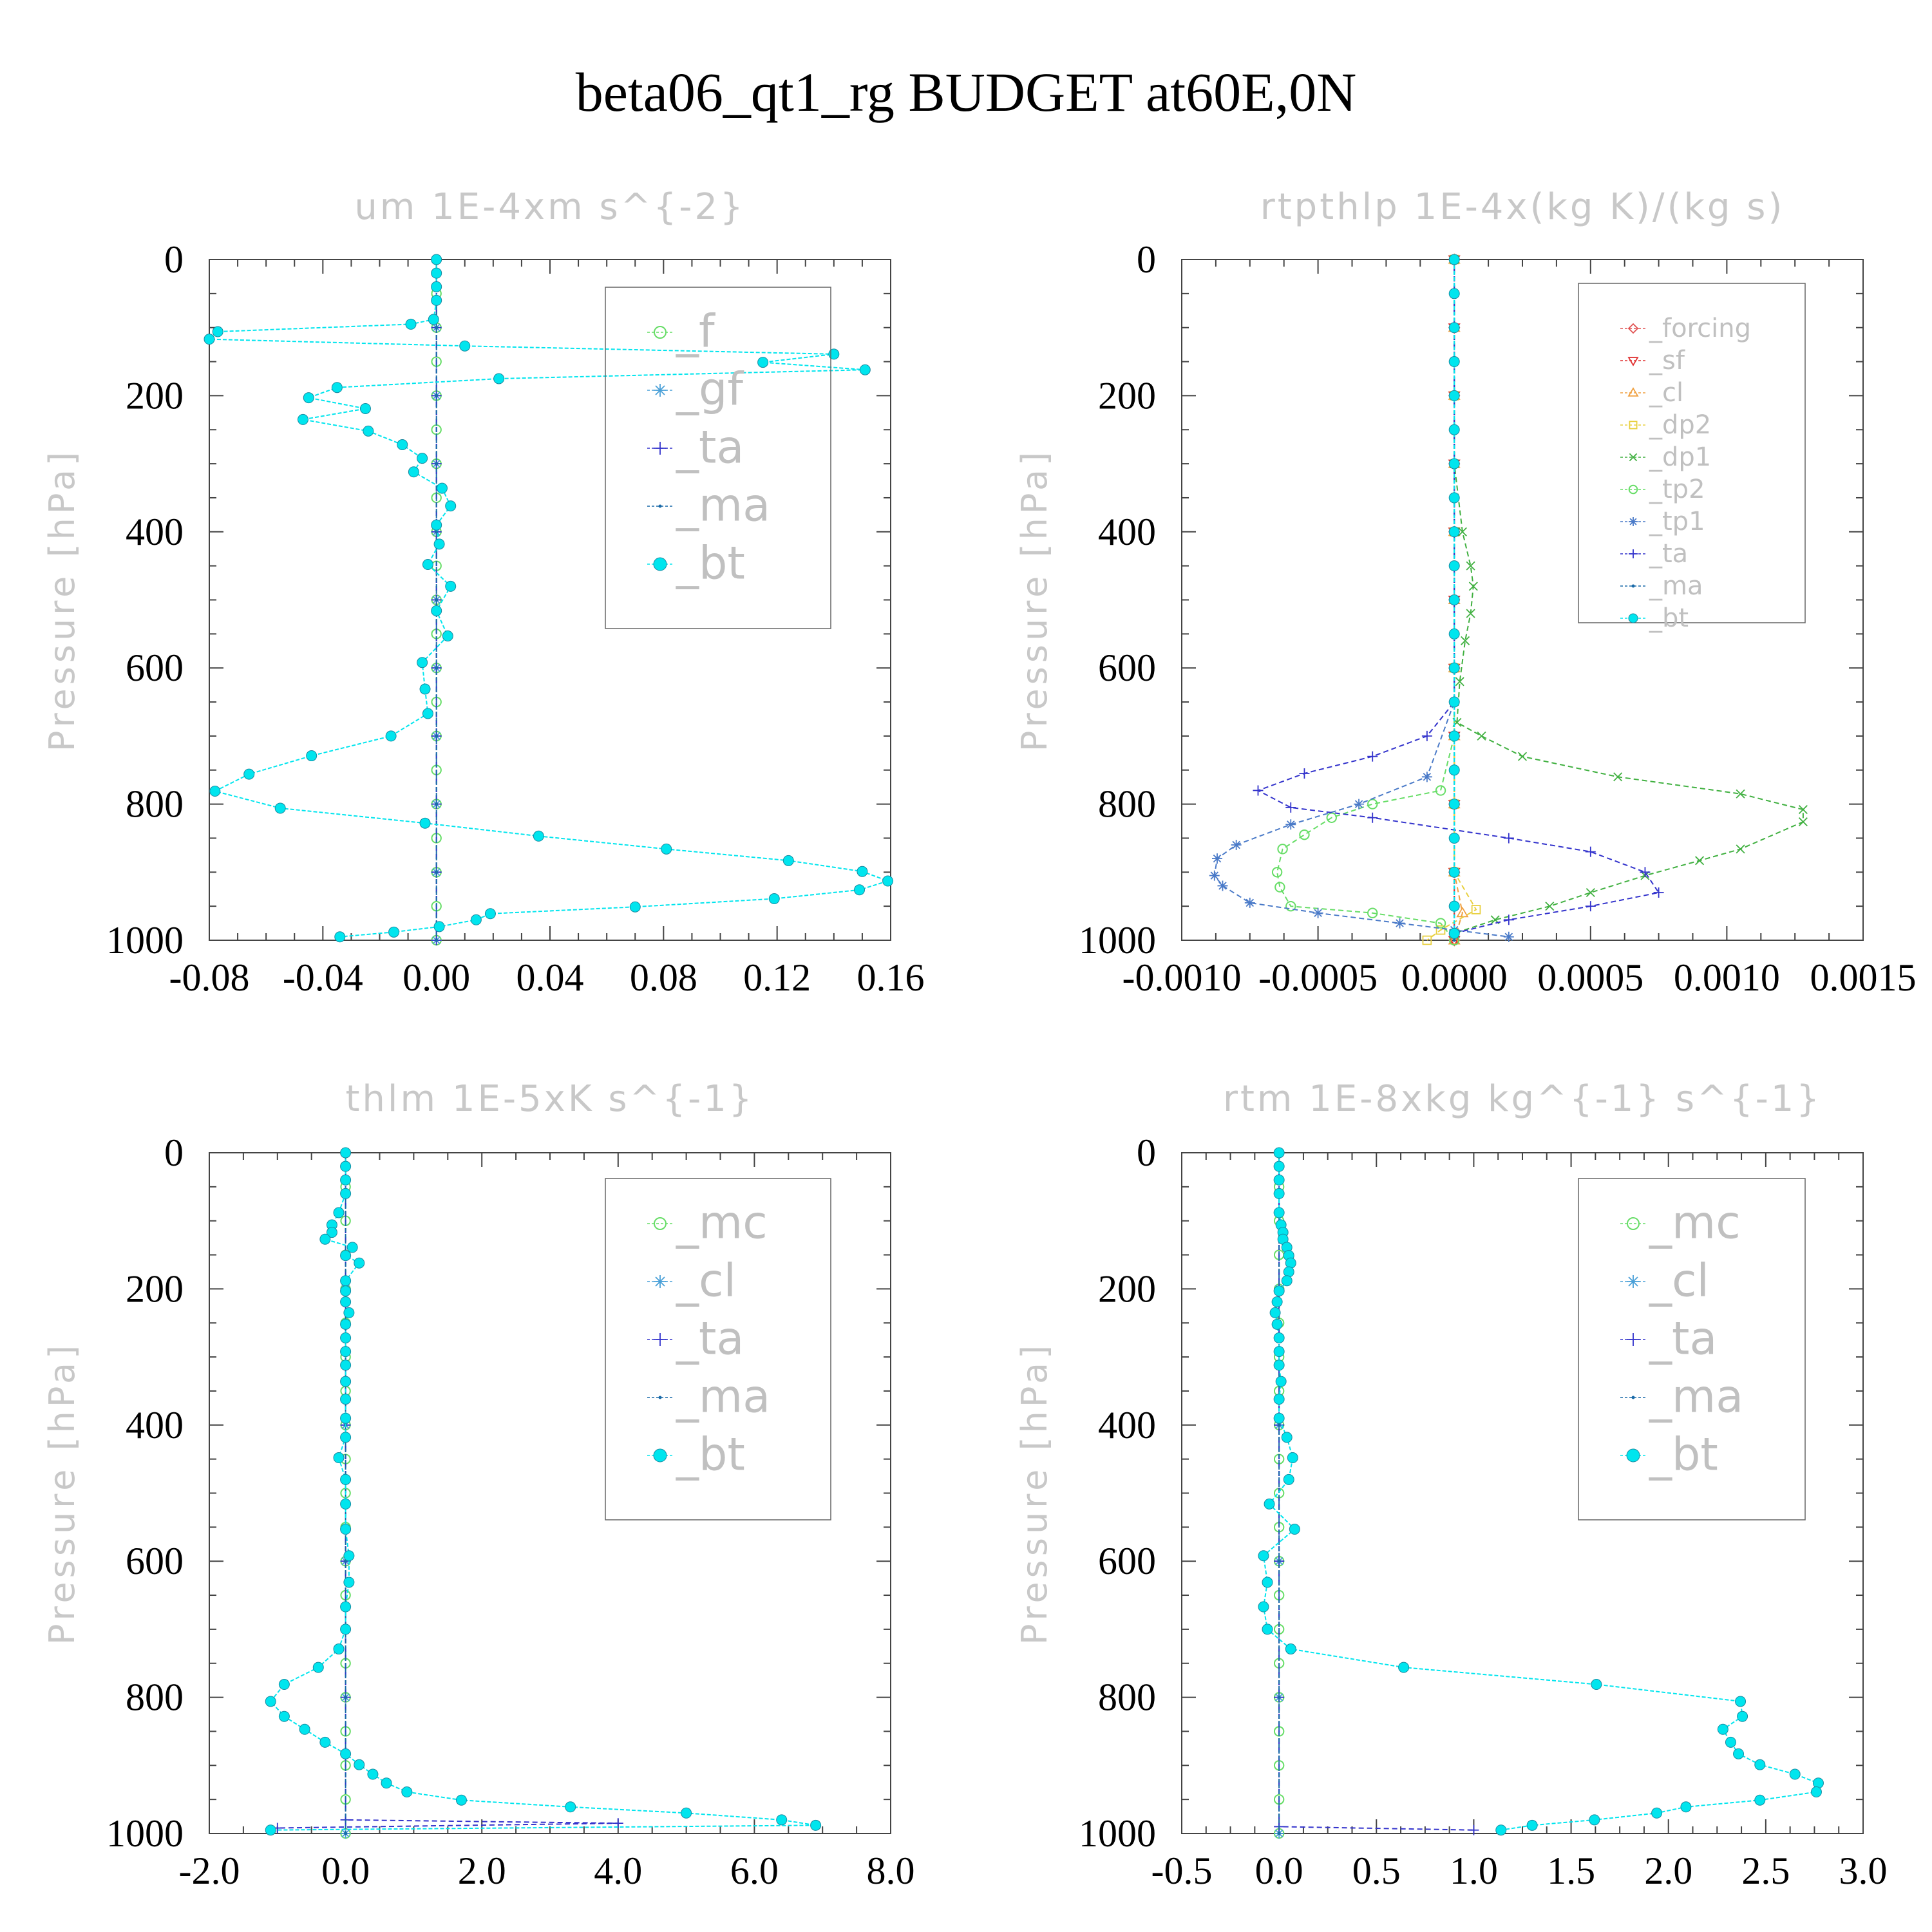 This screenshot has height=1932, width=1932. What do you see at coordinates (346, 1871) in the screenshot?
I see `x-tick-label: 0.0` at bounding box center [346, 1871].